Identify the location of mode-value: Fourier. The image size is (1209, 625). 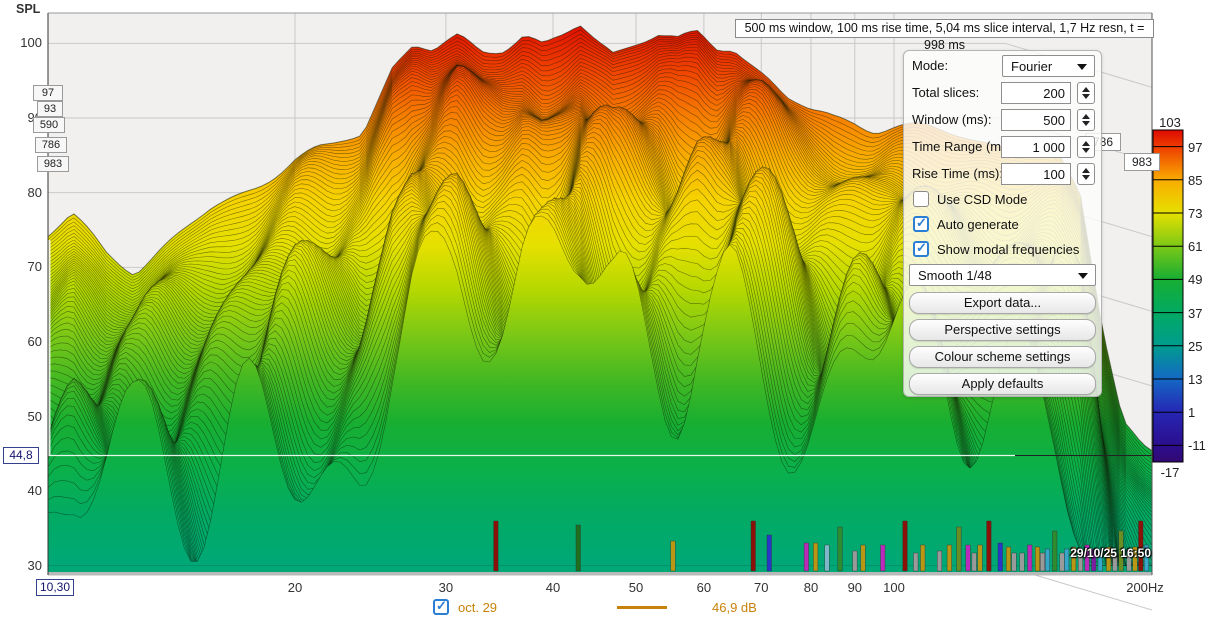
(1032, 66).